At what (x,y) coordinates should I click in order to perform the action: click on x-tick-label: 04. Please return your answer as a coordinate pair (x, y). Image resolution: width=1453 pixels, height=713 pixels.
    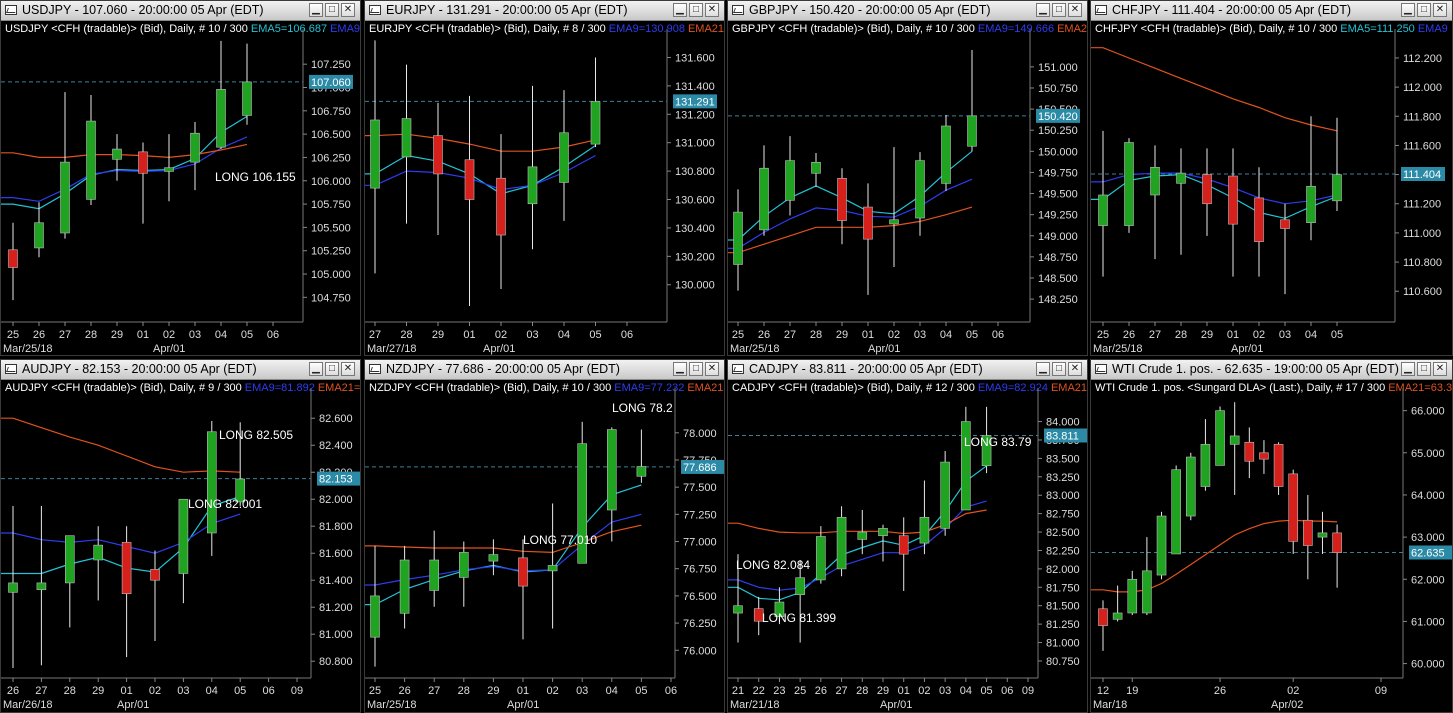
    Looking at the image, I should click on (612, 691).